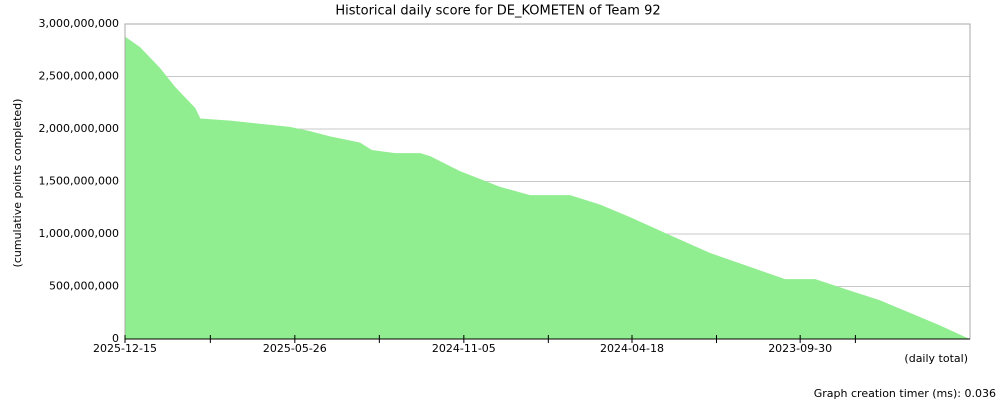  Describe the element at coordinates (800, 348) in the screenshot. I see `x-tick-label: 2023-09-30` at that location.